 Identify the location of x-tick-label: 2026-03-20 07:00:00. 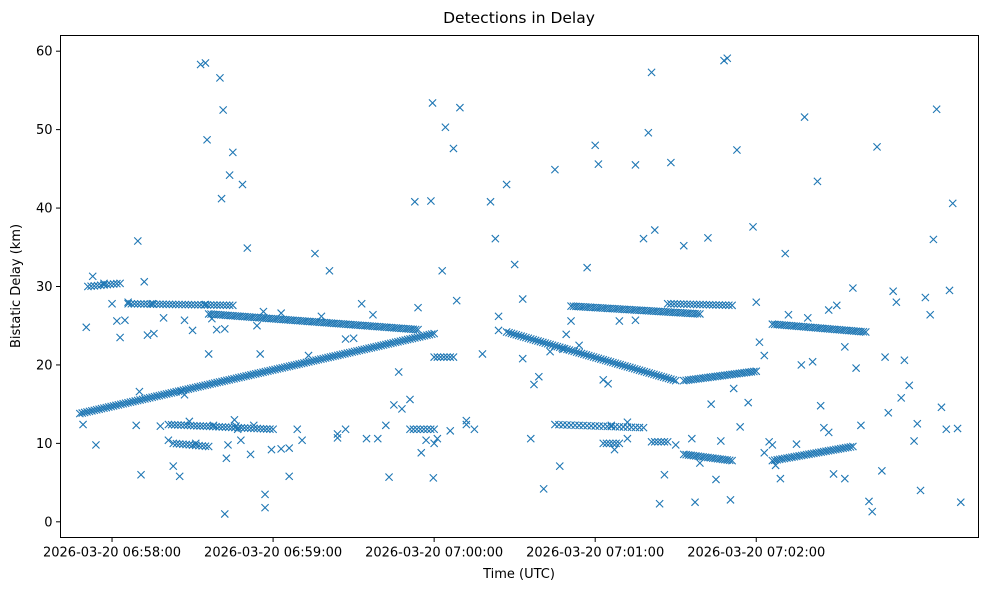
(434, 553).